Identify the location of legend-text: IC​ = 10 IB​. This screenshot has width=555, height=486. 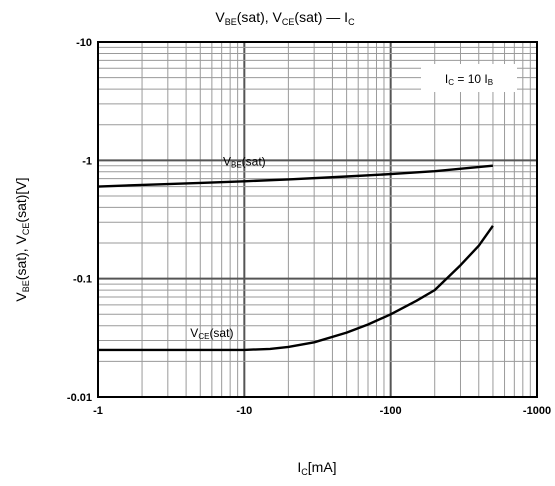
(469, 79).